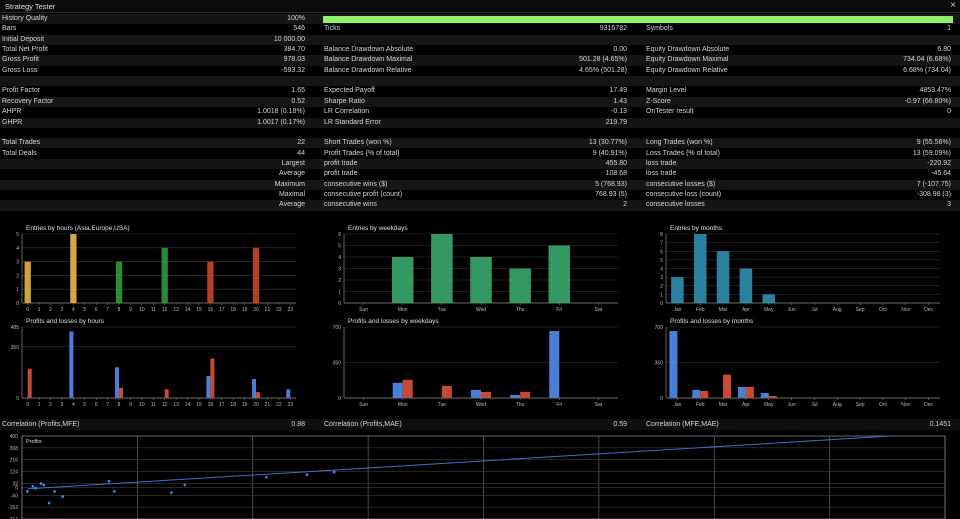 The height and width of the screenshot is (519, 960). Describe the element at coordinates (21, 91) in the screenshot. I see `stat-label: Profit Factor` at that location.